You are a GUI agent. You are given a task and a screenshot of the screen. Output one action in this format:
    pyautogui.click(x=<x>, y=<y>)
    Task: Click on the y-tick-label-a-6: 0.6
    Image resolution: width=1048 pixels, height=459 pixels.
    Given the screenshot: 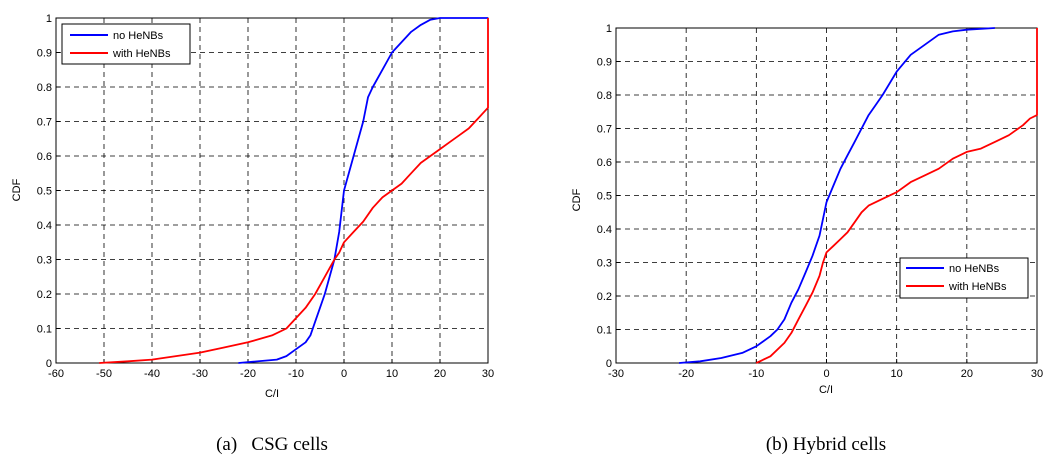 What is the action you would take?
    pyautogui.click(x=44, y=157)
    